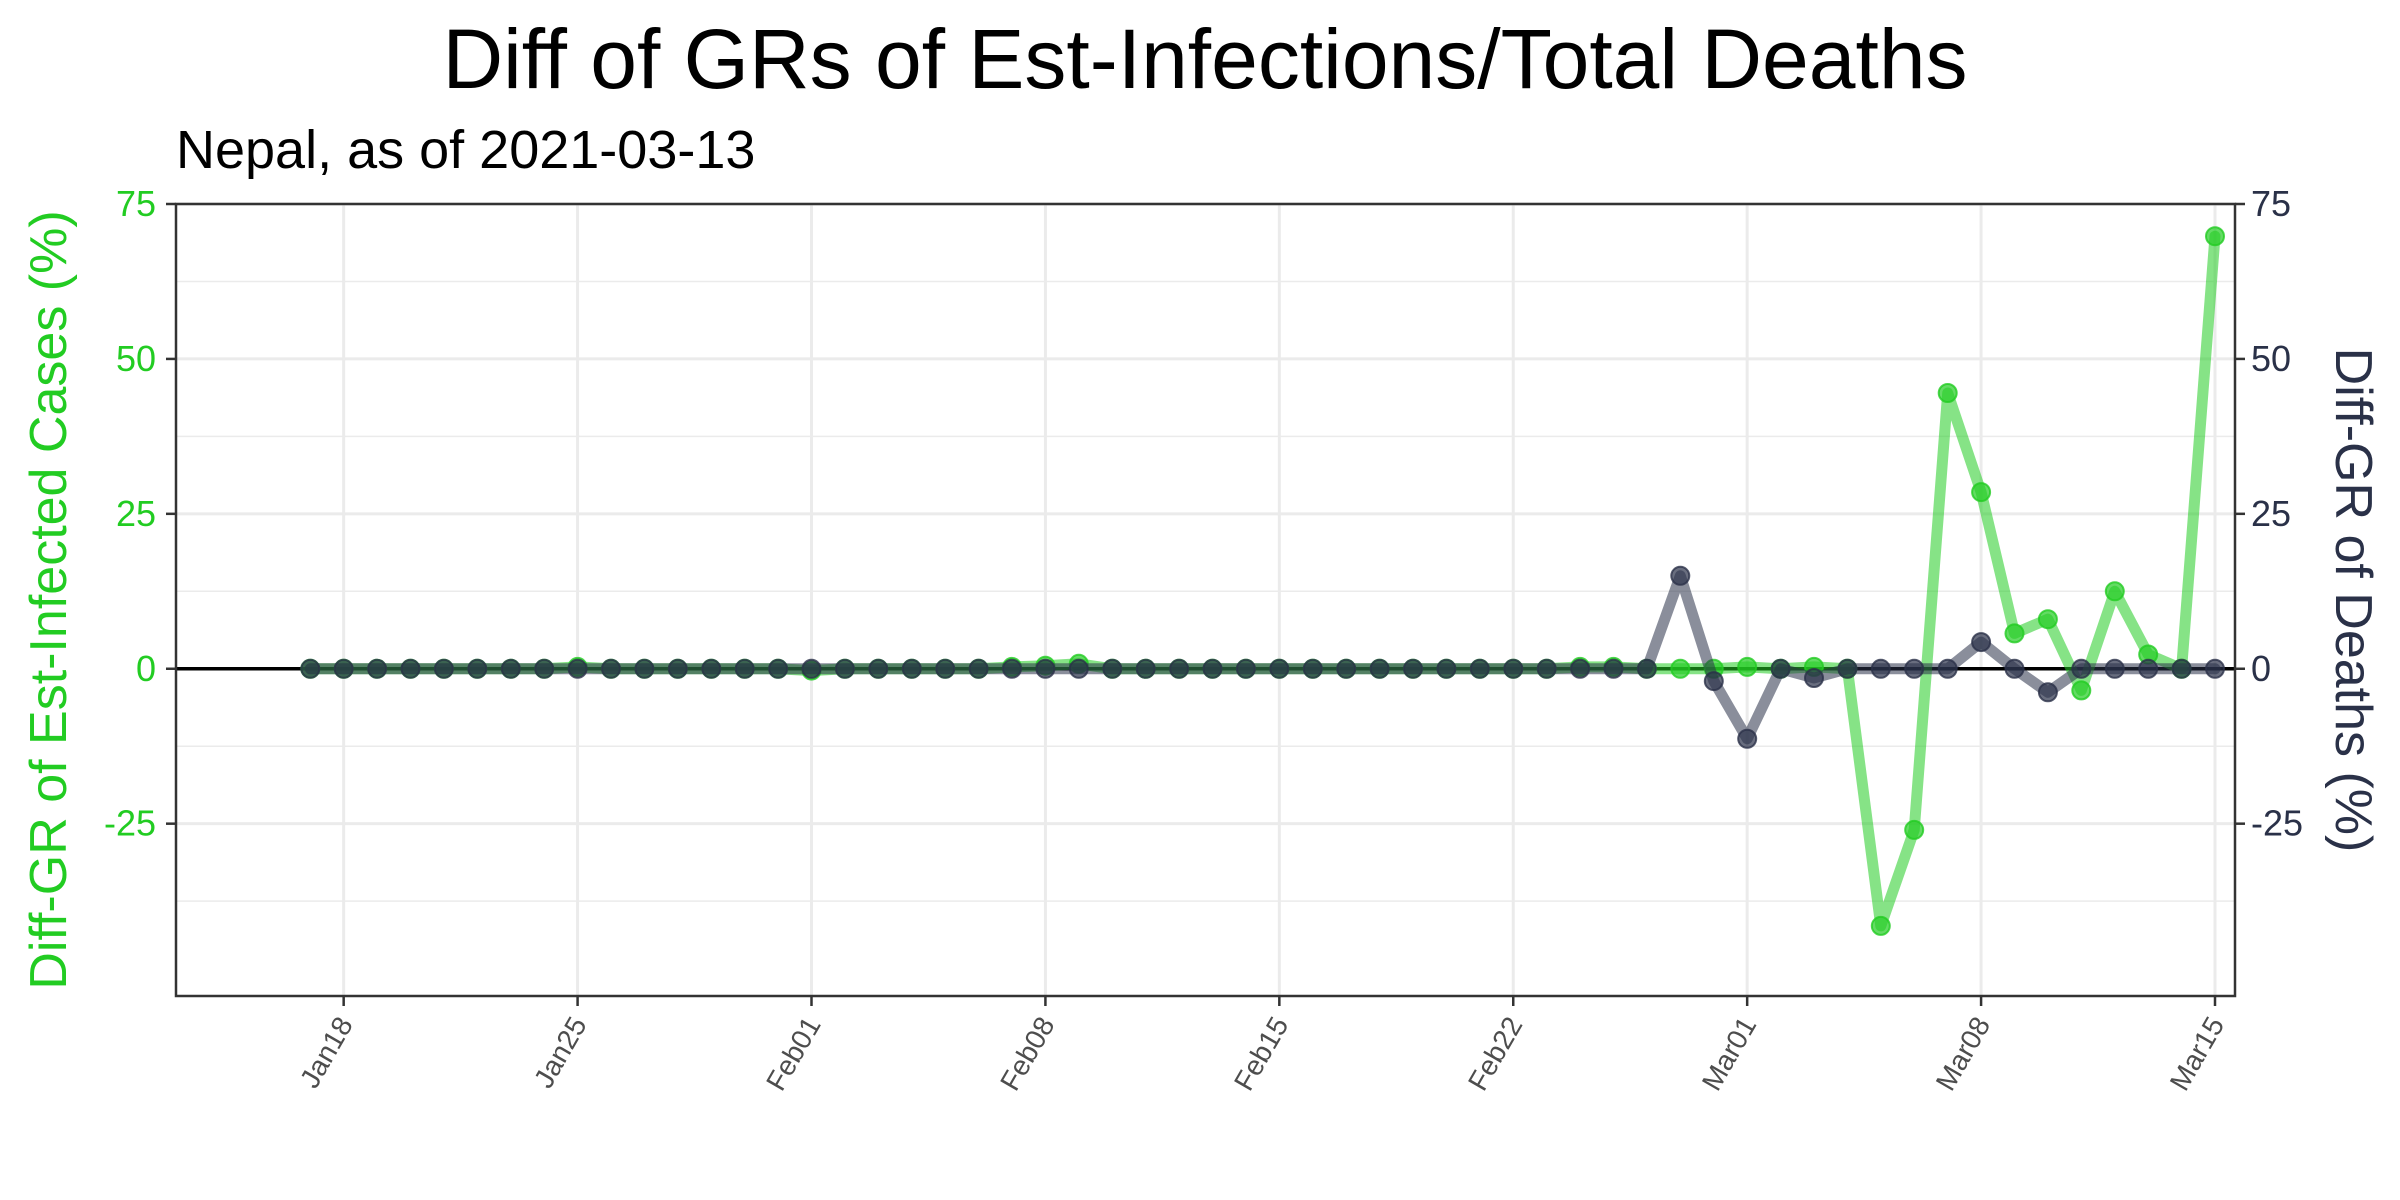 The image size is (2400, 1200). I want to click on x-tick-label: Feb22, so click(1495, 1054).